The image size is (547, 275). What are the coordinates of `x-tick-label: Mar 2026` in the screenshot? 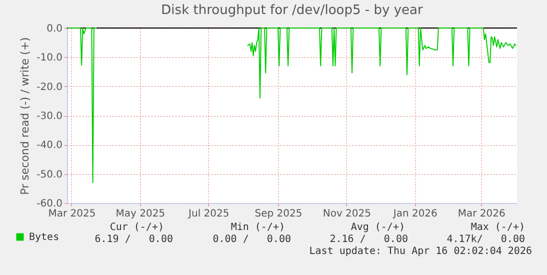 It's located at (482, 214).